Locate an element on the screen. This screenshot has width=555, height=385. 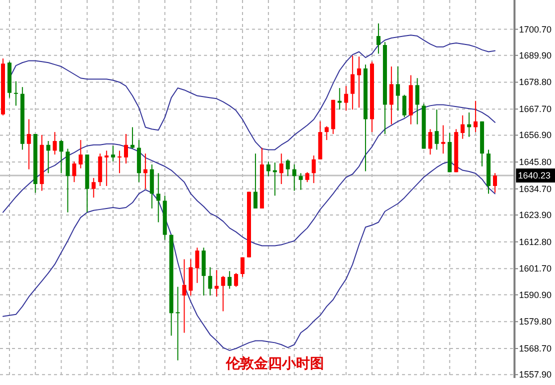
y-tick-label: 1601.70 is located at coordinates (535, 269).